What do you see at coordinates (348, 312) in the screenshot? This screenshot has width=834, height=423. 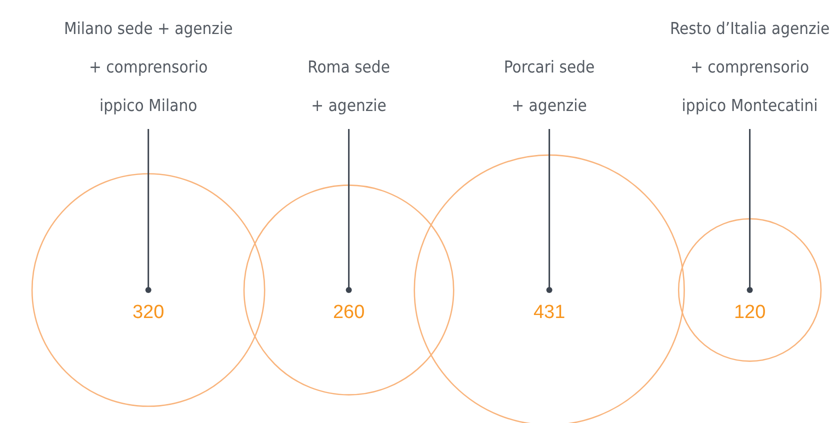 I see `data-label: 260` at bounding box center [348, 312].